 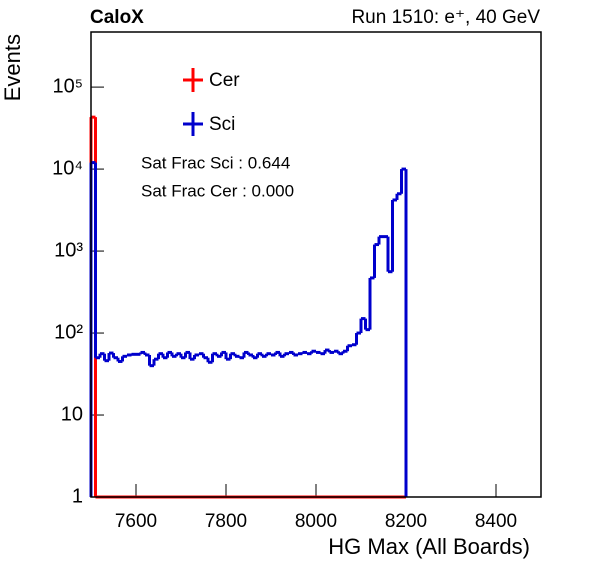 What do you see at coordinates (136, 521) in the screenshot?
I see `x-tick-label: 7600` at bounding box center [136, 521].